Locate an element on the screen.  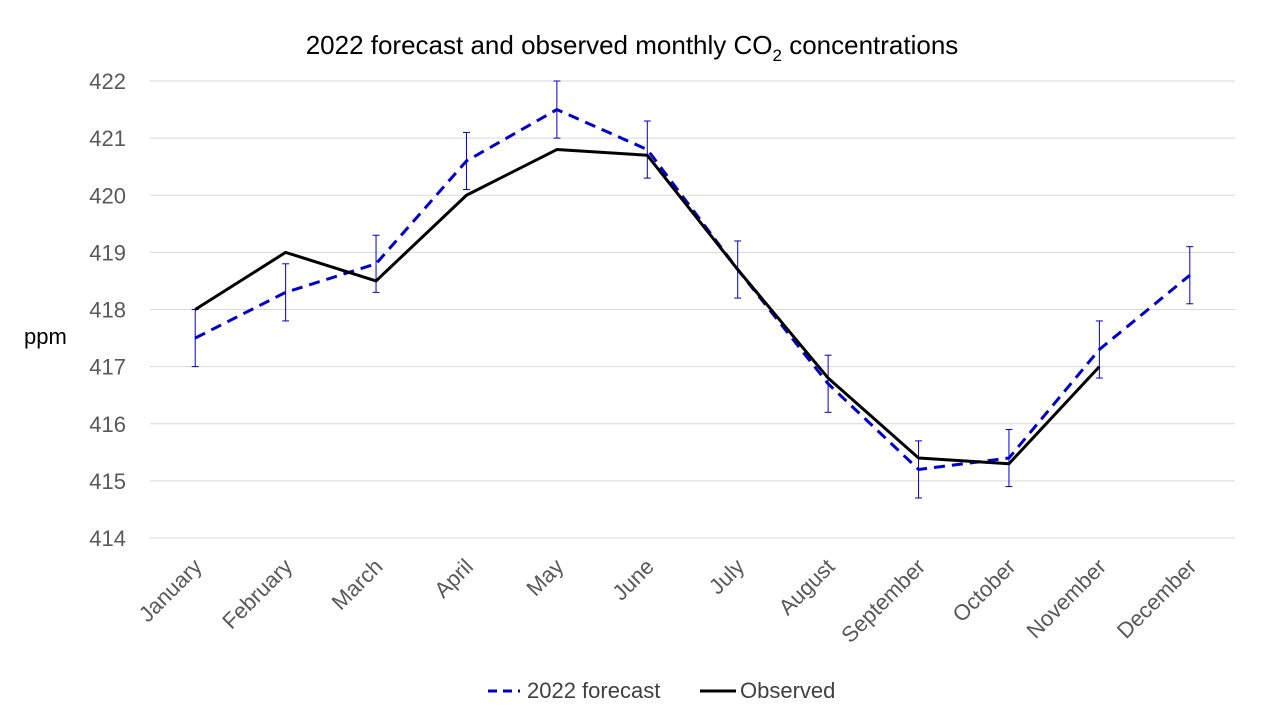
y-tick-label: 415 is located at coordinates (107, 481).